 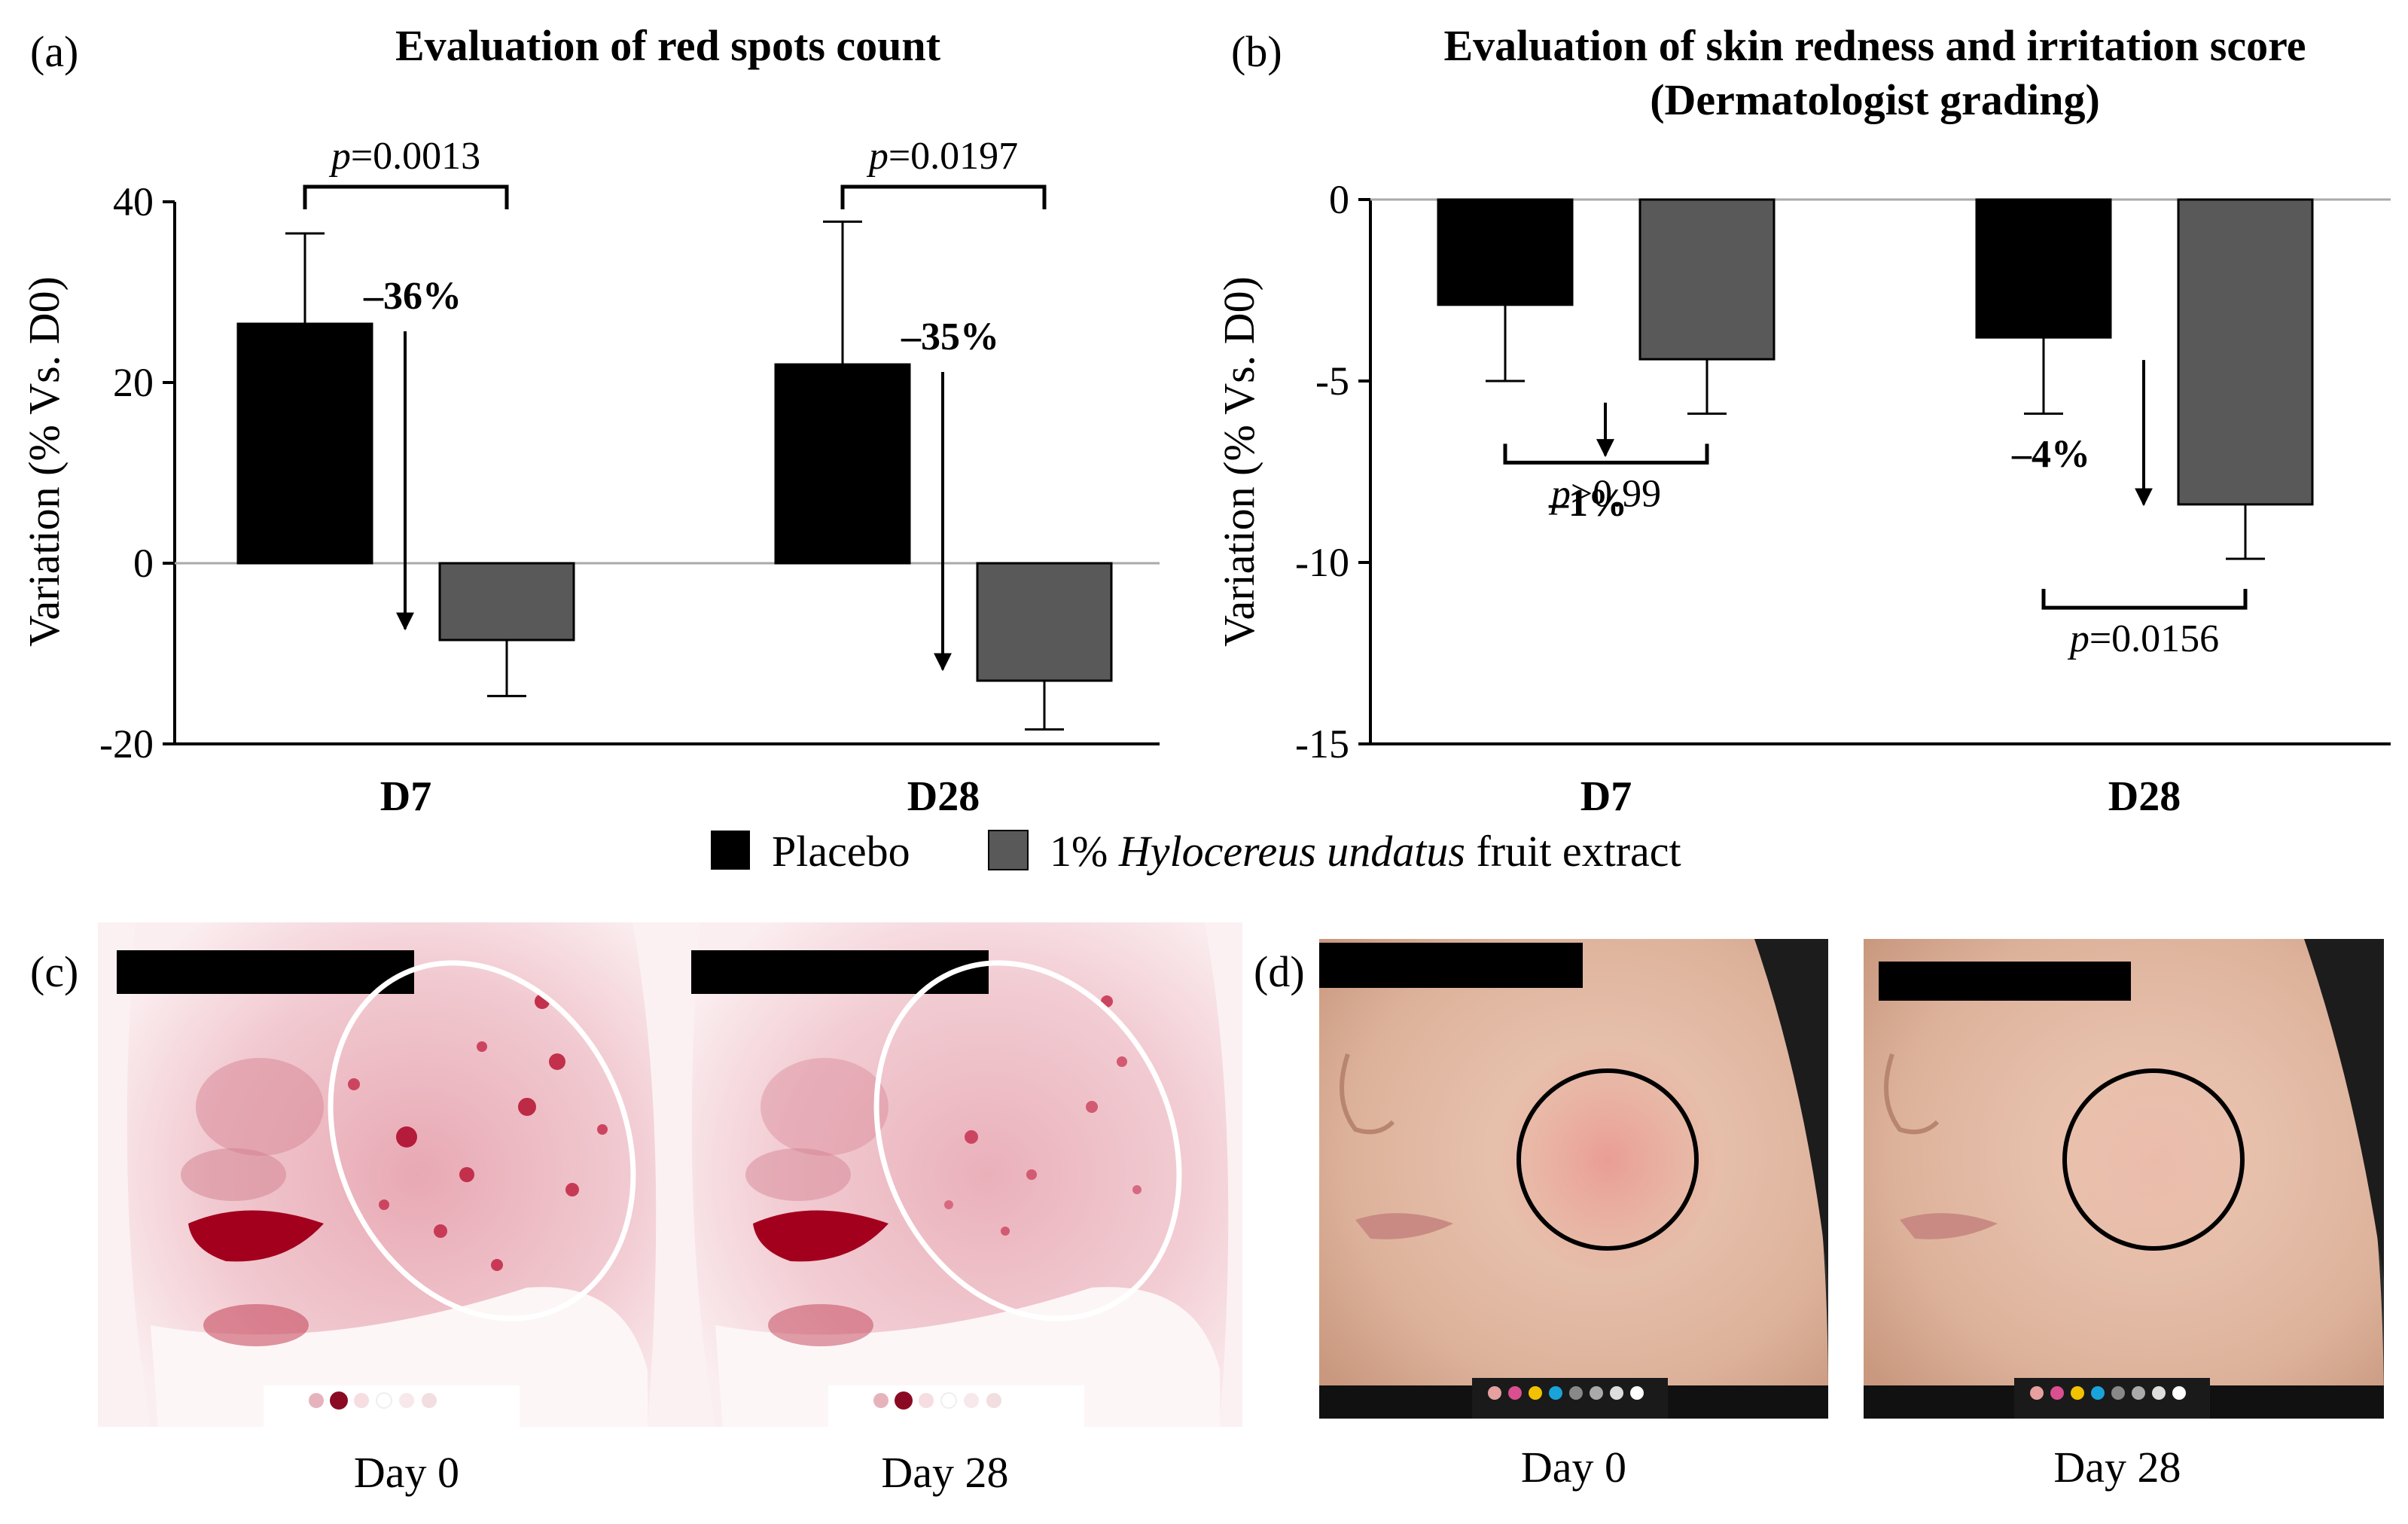 I want to click on chart-b-ylabel: Variation (% Vs. D0), so click(x=1239, y=461).